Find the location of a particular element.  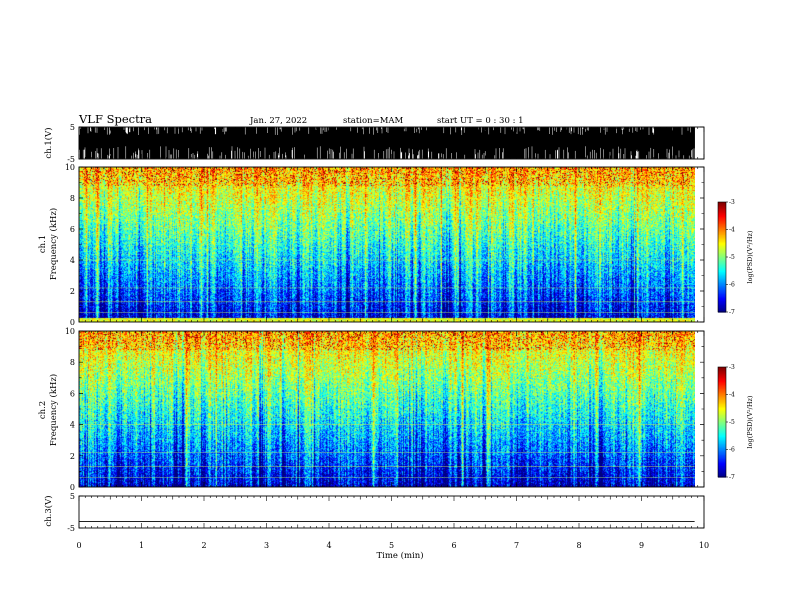

spectrogram-ch2-ylabel-channel: ch.2 is located at coordinates (43, 410).